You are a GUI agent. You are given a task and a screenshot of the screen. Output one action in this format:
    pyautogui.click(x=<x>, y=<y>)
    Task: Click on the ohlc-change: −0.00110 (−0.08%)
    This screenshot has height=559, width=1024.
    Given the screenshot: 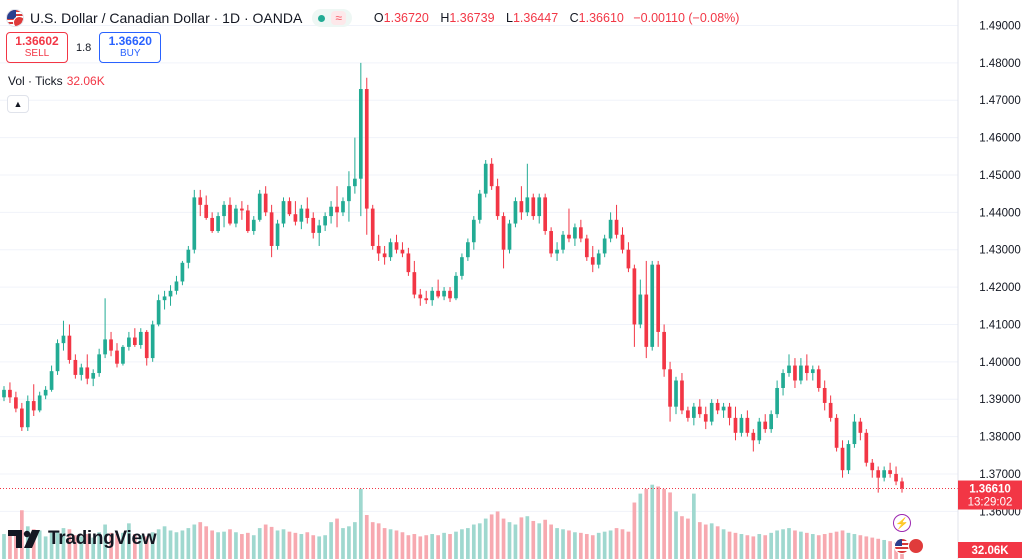 What is the action you would take?
    pyautogui.click(x=686, y=18)
    